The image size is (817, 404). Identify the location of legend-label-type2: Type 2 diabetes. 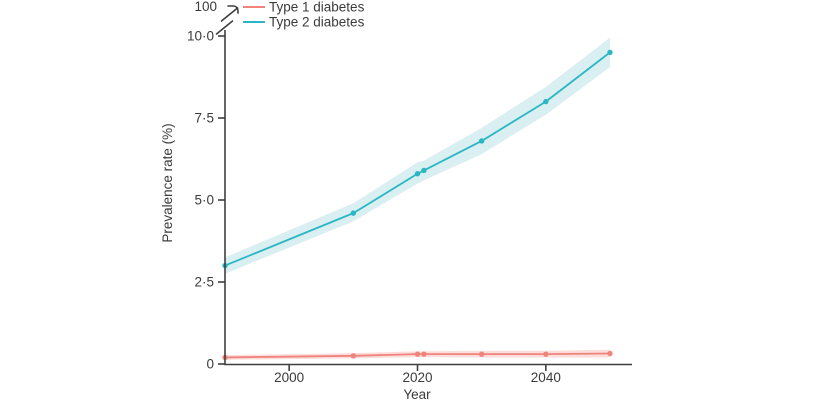
(317, 22).